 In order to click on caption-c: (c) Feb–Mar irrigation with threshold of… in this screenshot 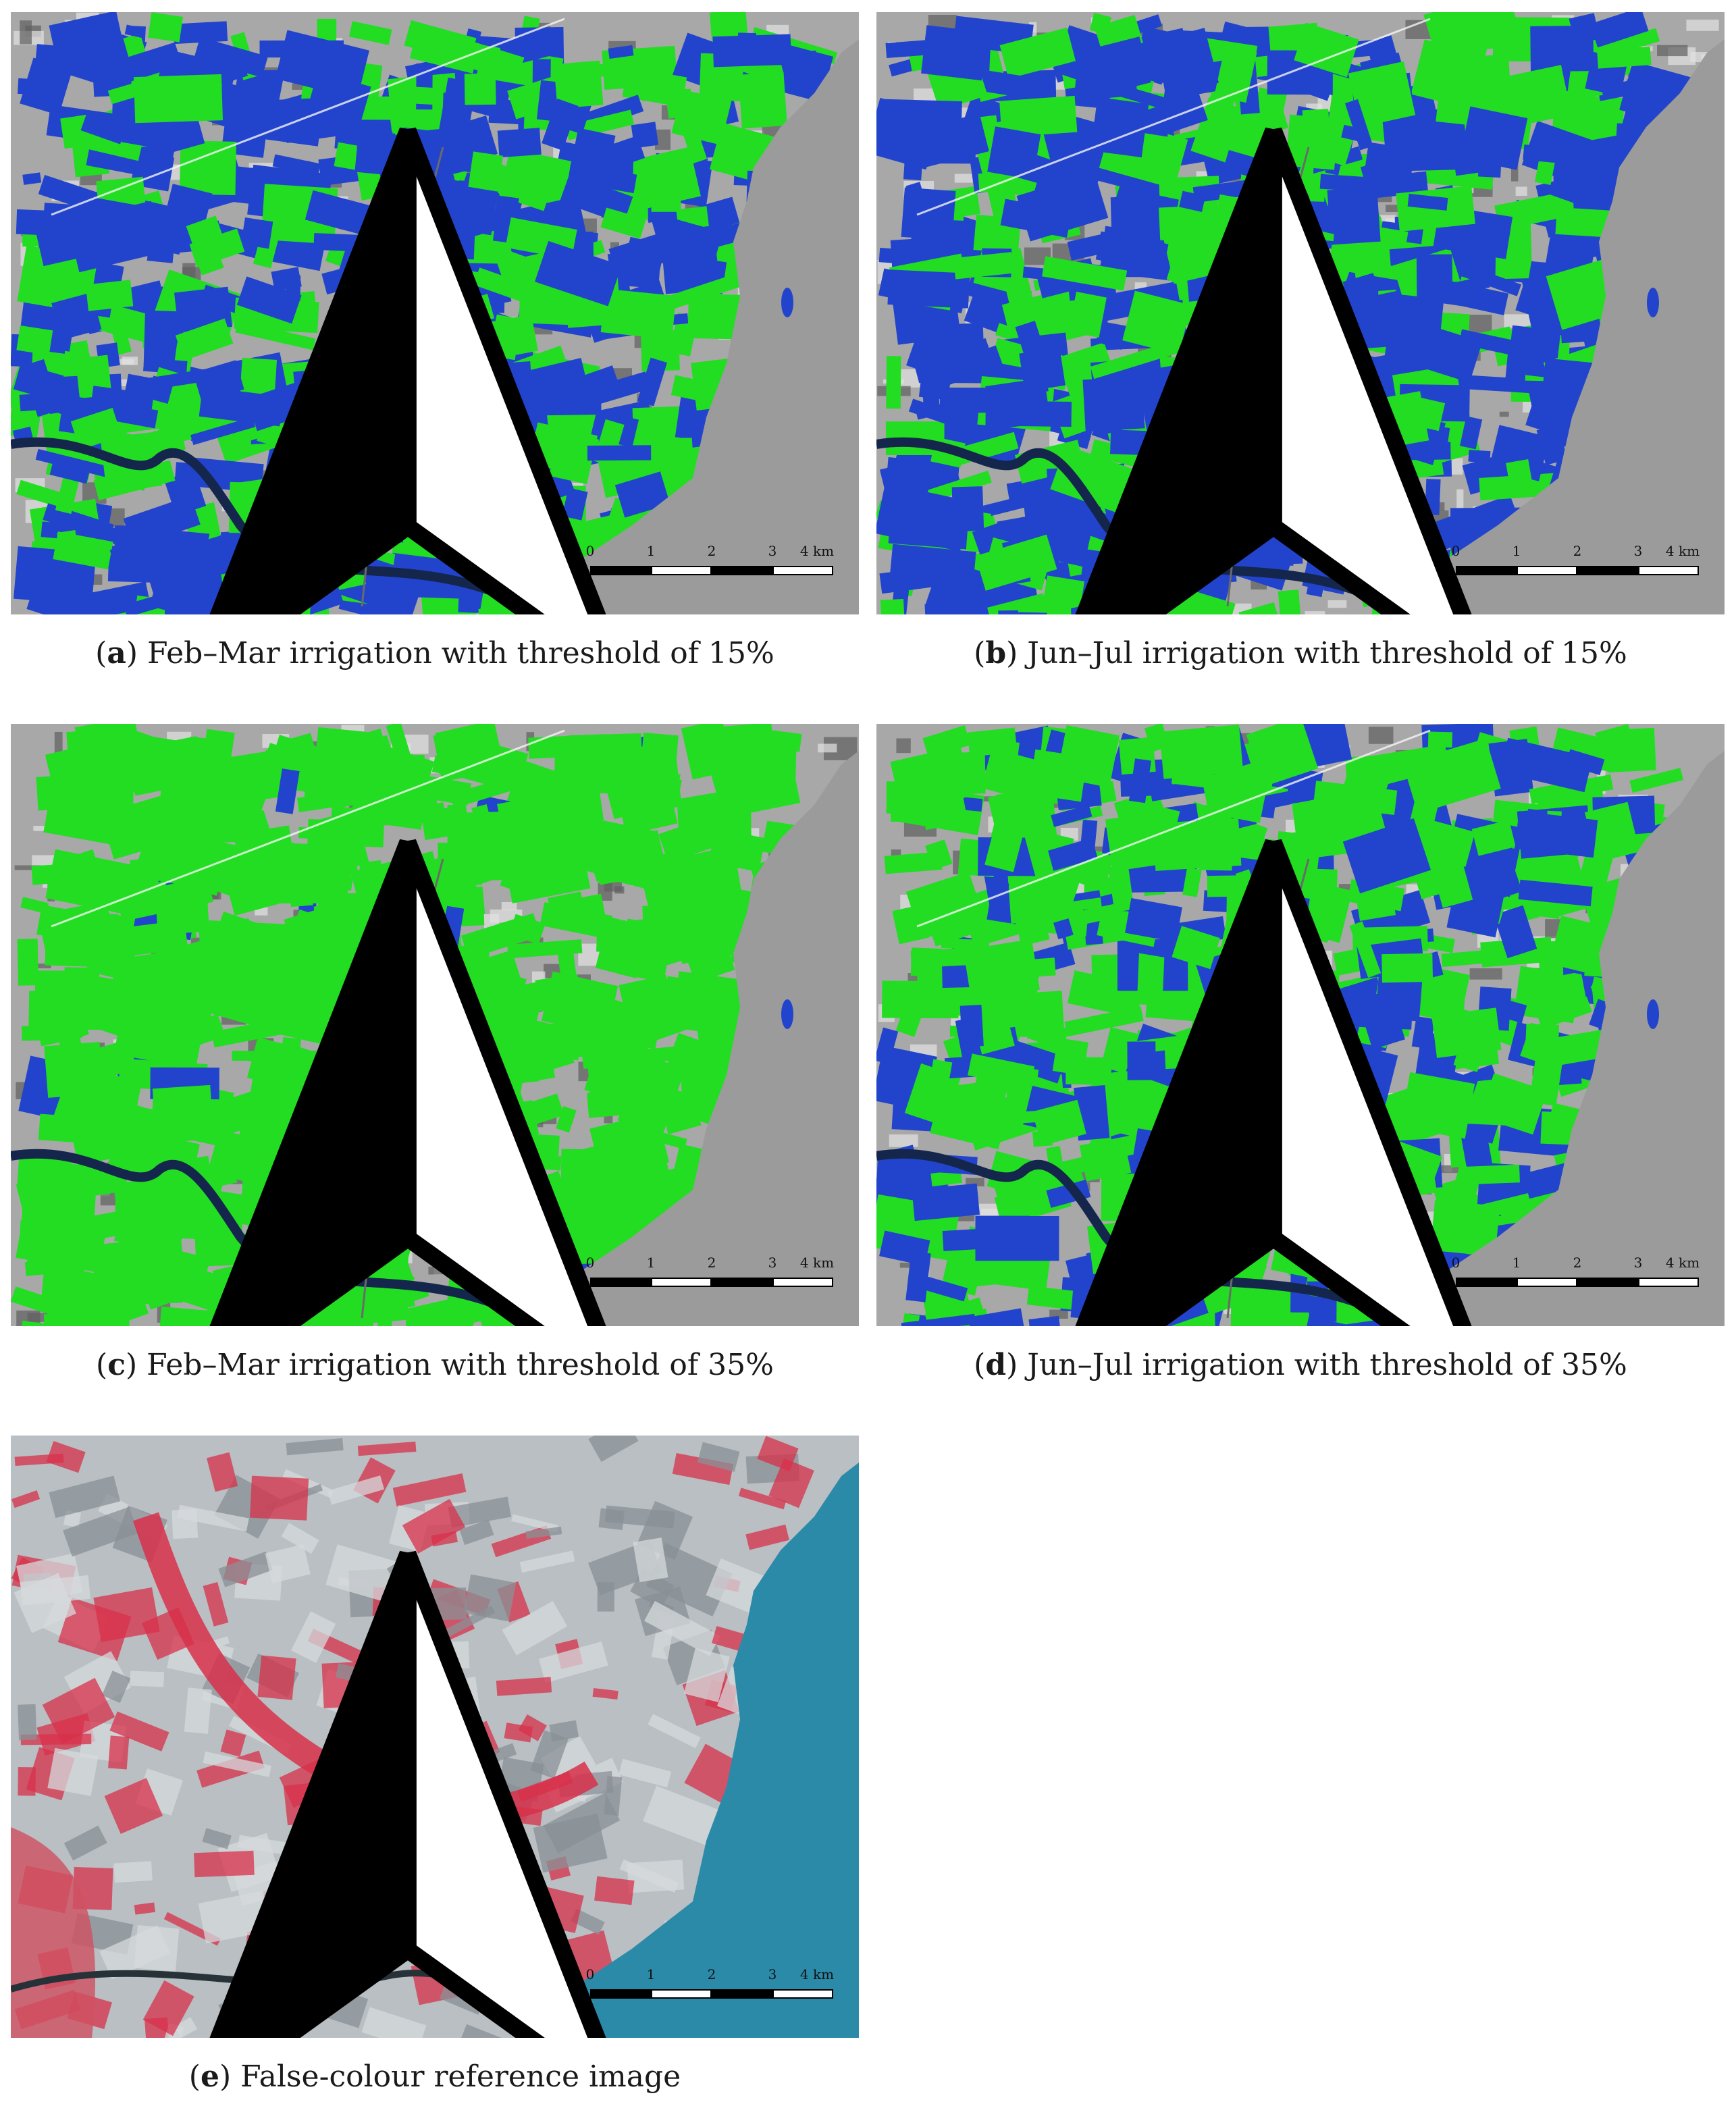, I will do `click(435, 1365)`.